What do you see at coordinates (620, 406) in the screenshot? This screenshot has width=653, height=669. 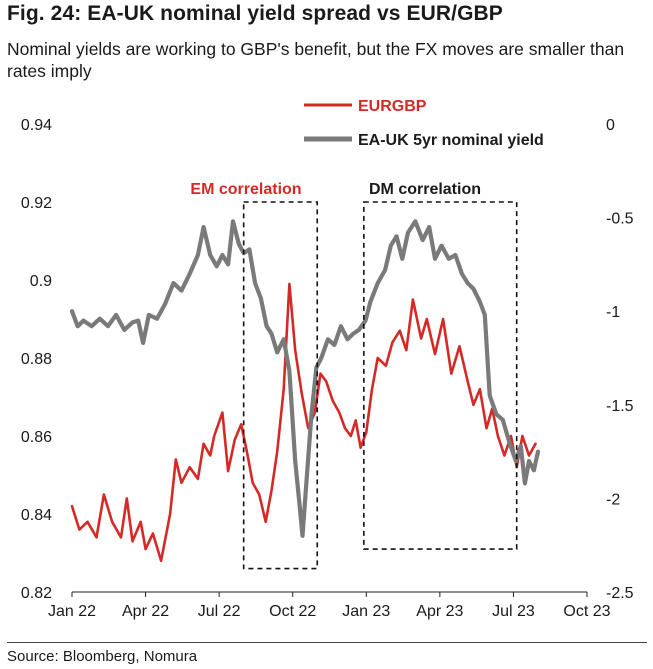 I see `y-right-tick-label: -1.5` at bounding box center [620, 406].